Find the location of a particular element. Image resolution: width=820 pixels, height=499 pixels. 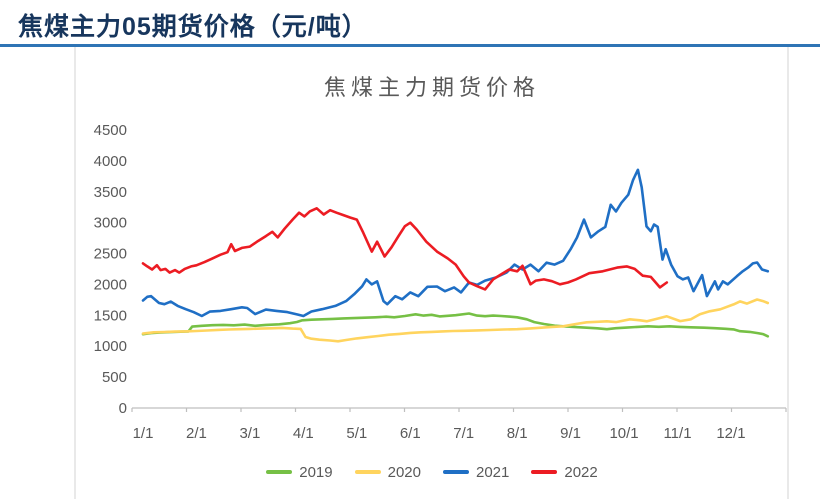

legend-label: 2020 is located at coordinates (404, 472).